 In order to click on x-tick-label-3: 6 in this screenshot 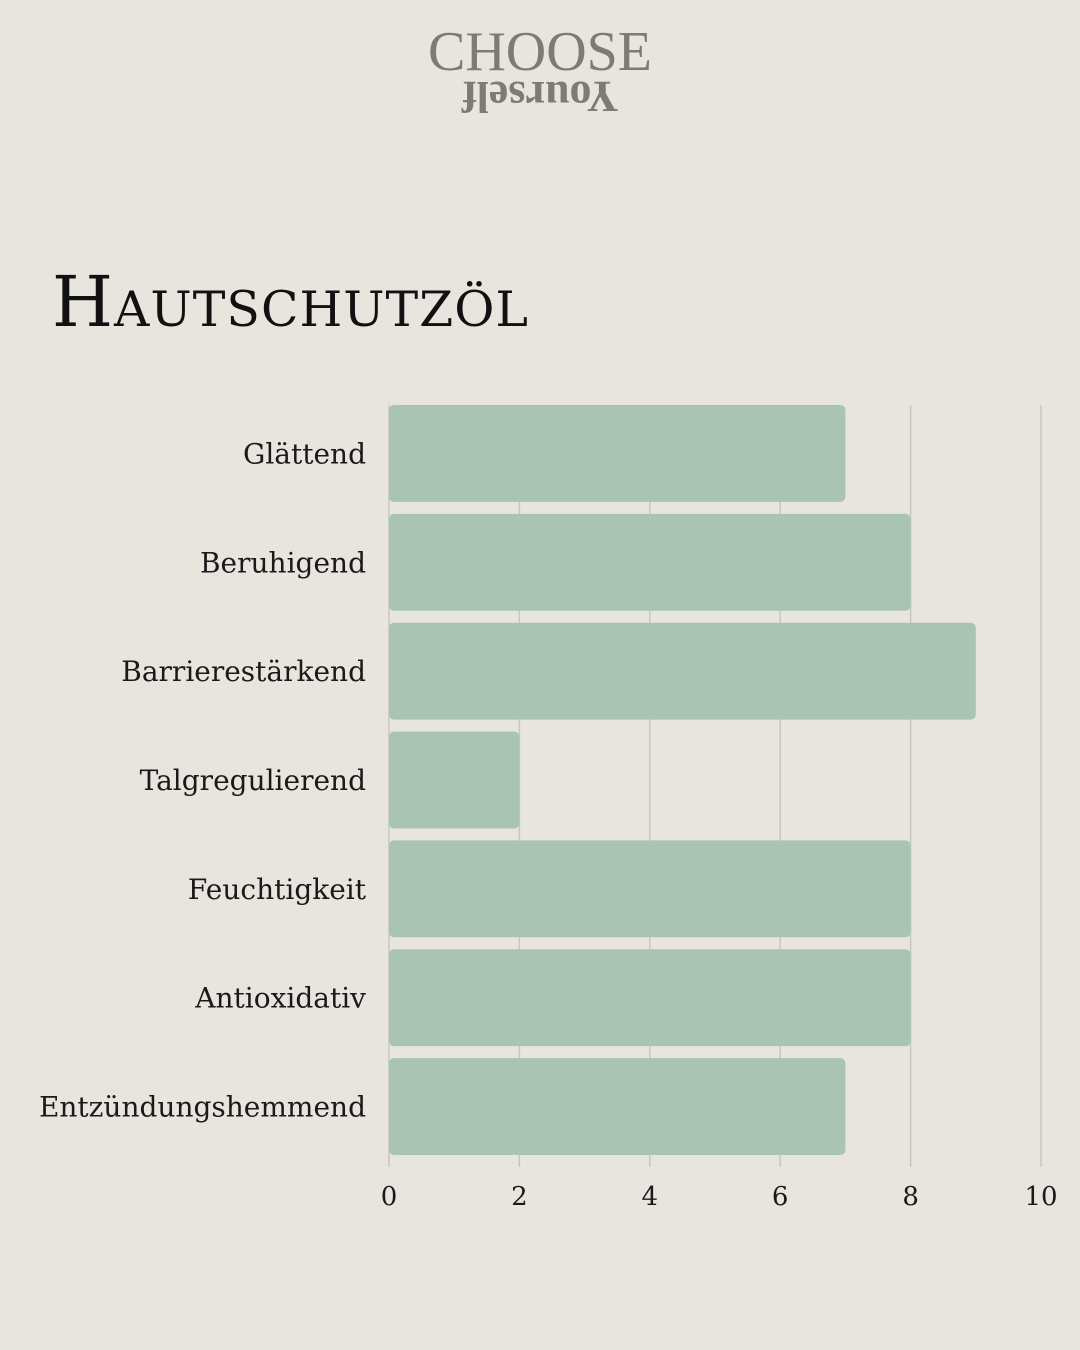, I will do `click(780, 1197)`.